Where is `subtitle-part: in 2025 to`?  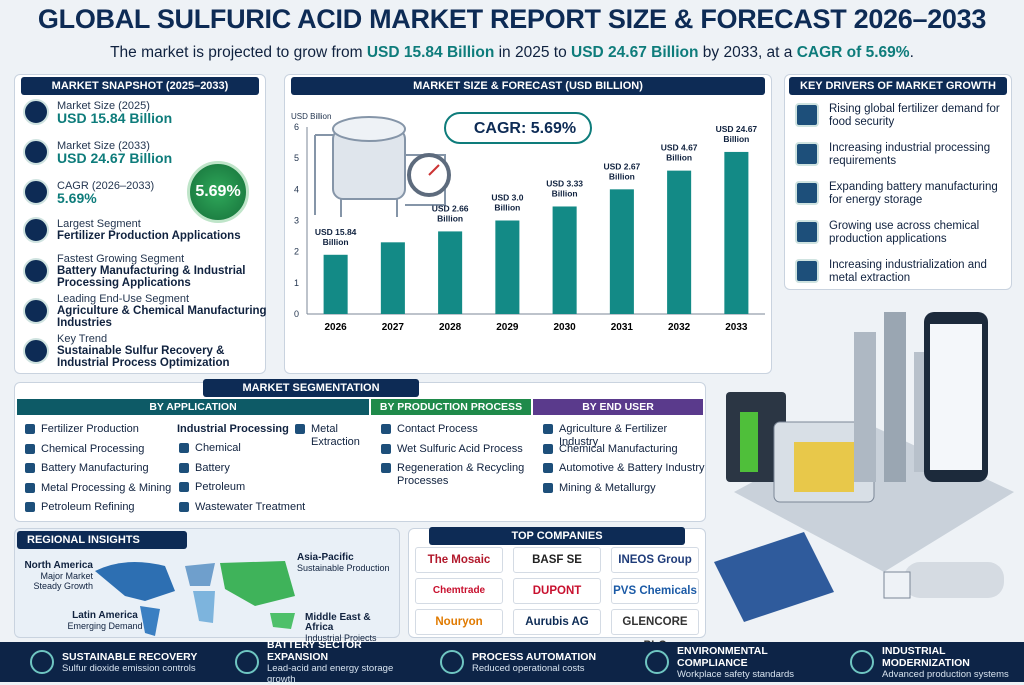 subtitle-part: in 2025 to is located at coordinates (532, 52).